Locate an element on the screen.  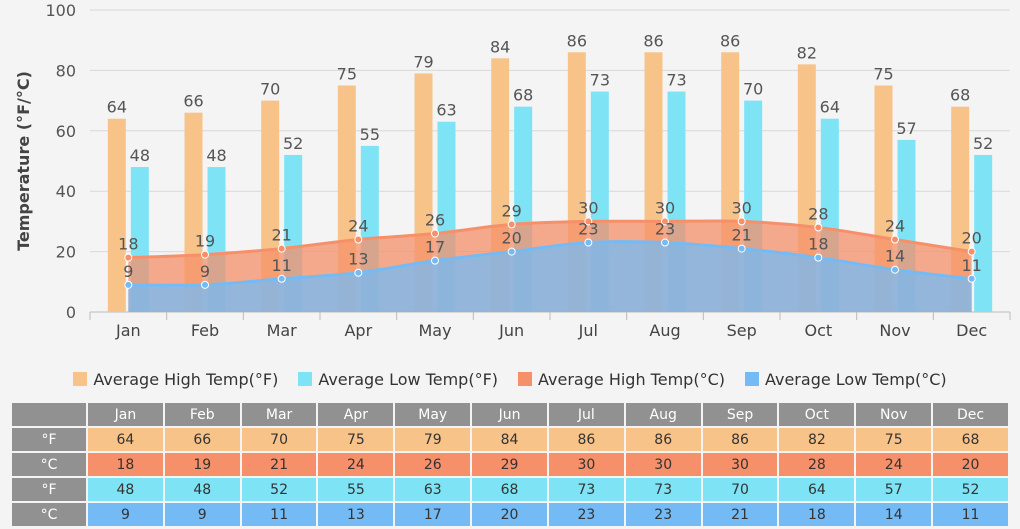
table-header-cell: Jul is located at coordinates (586, 414).